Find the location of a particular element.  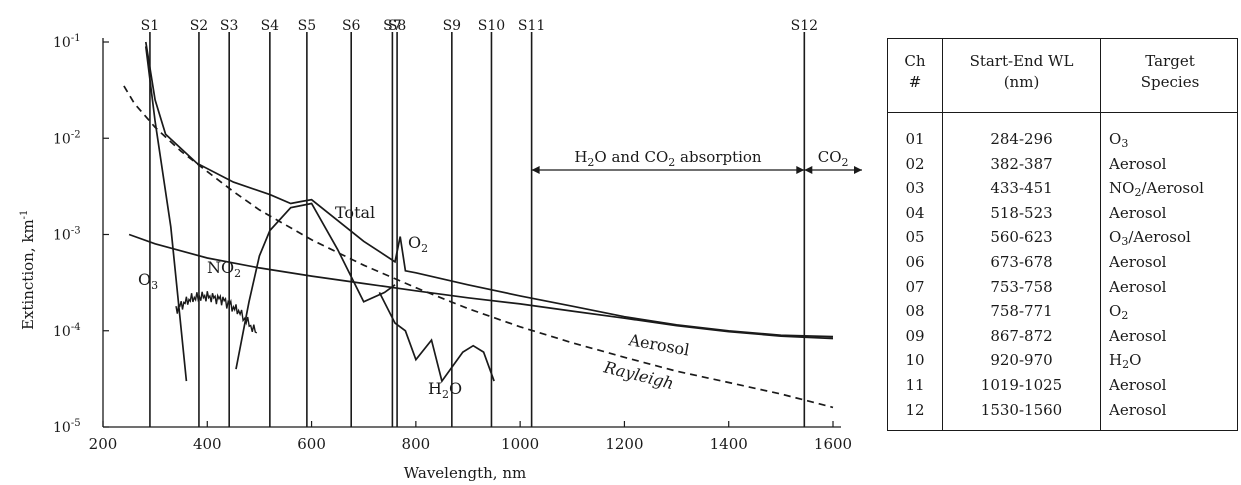

channel-cell: 10 is located at coordinates (915, 360).